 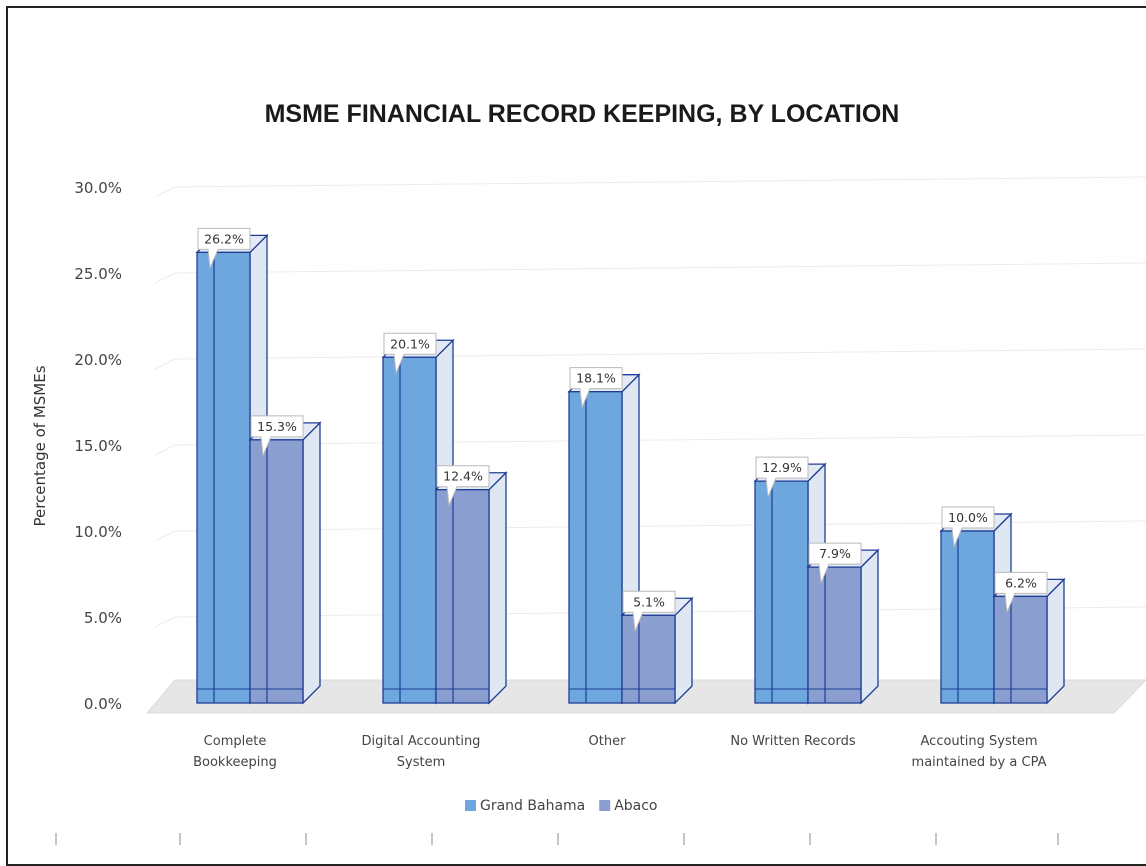 I want to click on data-label-text: 6.2%, so click(x=1021, y=582).